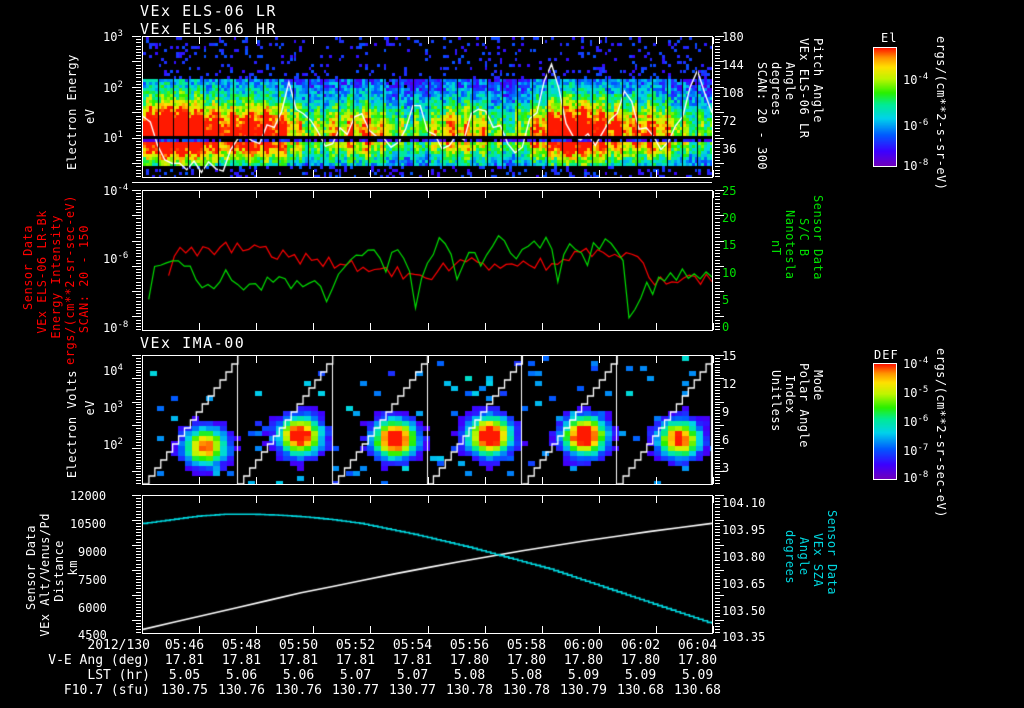  I want to click on table-cell-f107: 130.78, so click(469, 690).